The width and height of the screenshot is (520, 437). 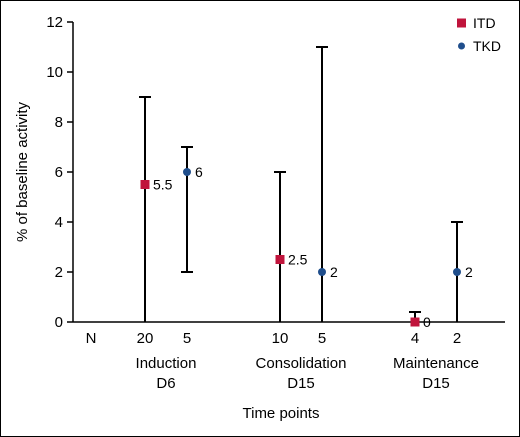 I want to click on y-tick-label: 10, so click(x=54, y=72).